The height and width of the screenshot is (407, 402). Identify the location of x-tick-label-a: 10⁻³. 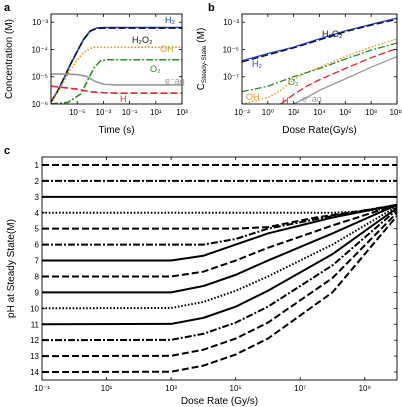
(104, 112).